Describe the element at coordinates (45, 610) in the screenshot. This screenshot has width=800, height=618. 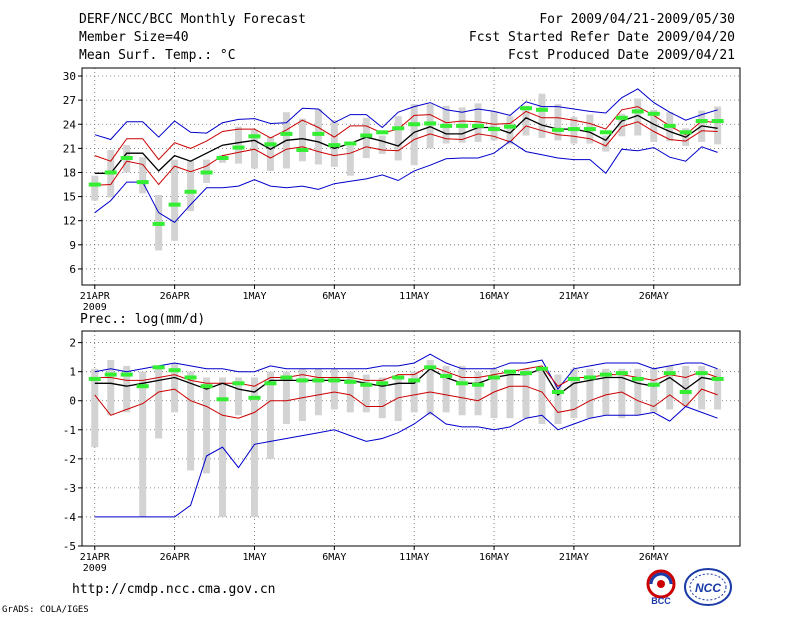
I see `footer-credit: GrADS: COLA/IGES` at that location.